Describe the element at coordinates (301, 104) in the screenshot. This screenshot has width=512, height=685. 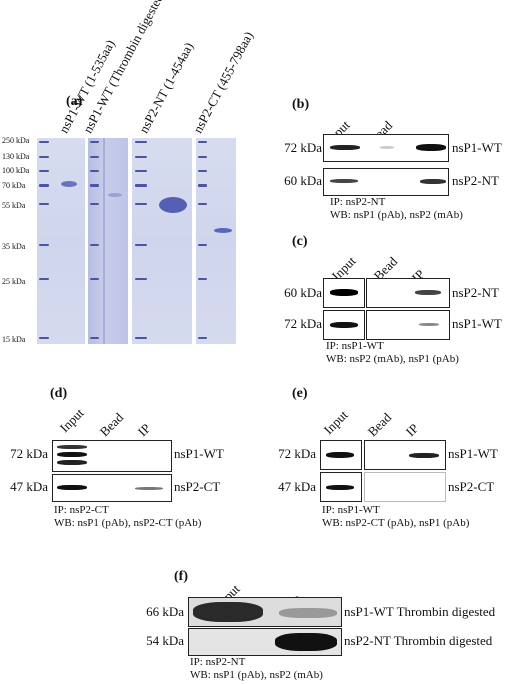
I see `panel-b-label: (b)` at that location.